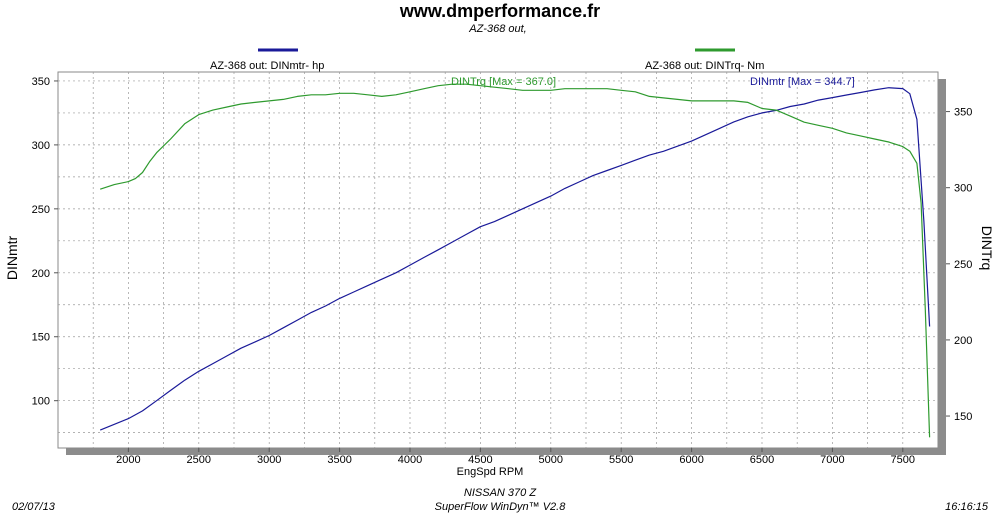  What do you see at coordinates (41, 274) in the screenshot?
I see `y-left-tick-label: 200` at bounding box center [41, 274].